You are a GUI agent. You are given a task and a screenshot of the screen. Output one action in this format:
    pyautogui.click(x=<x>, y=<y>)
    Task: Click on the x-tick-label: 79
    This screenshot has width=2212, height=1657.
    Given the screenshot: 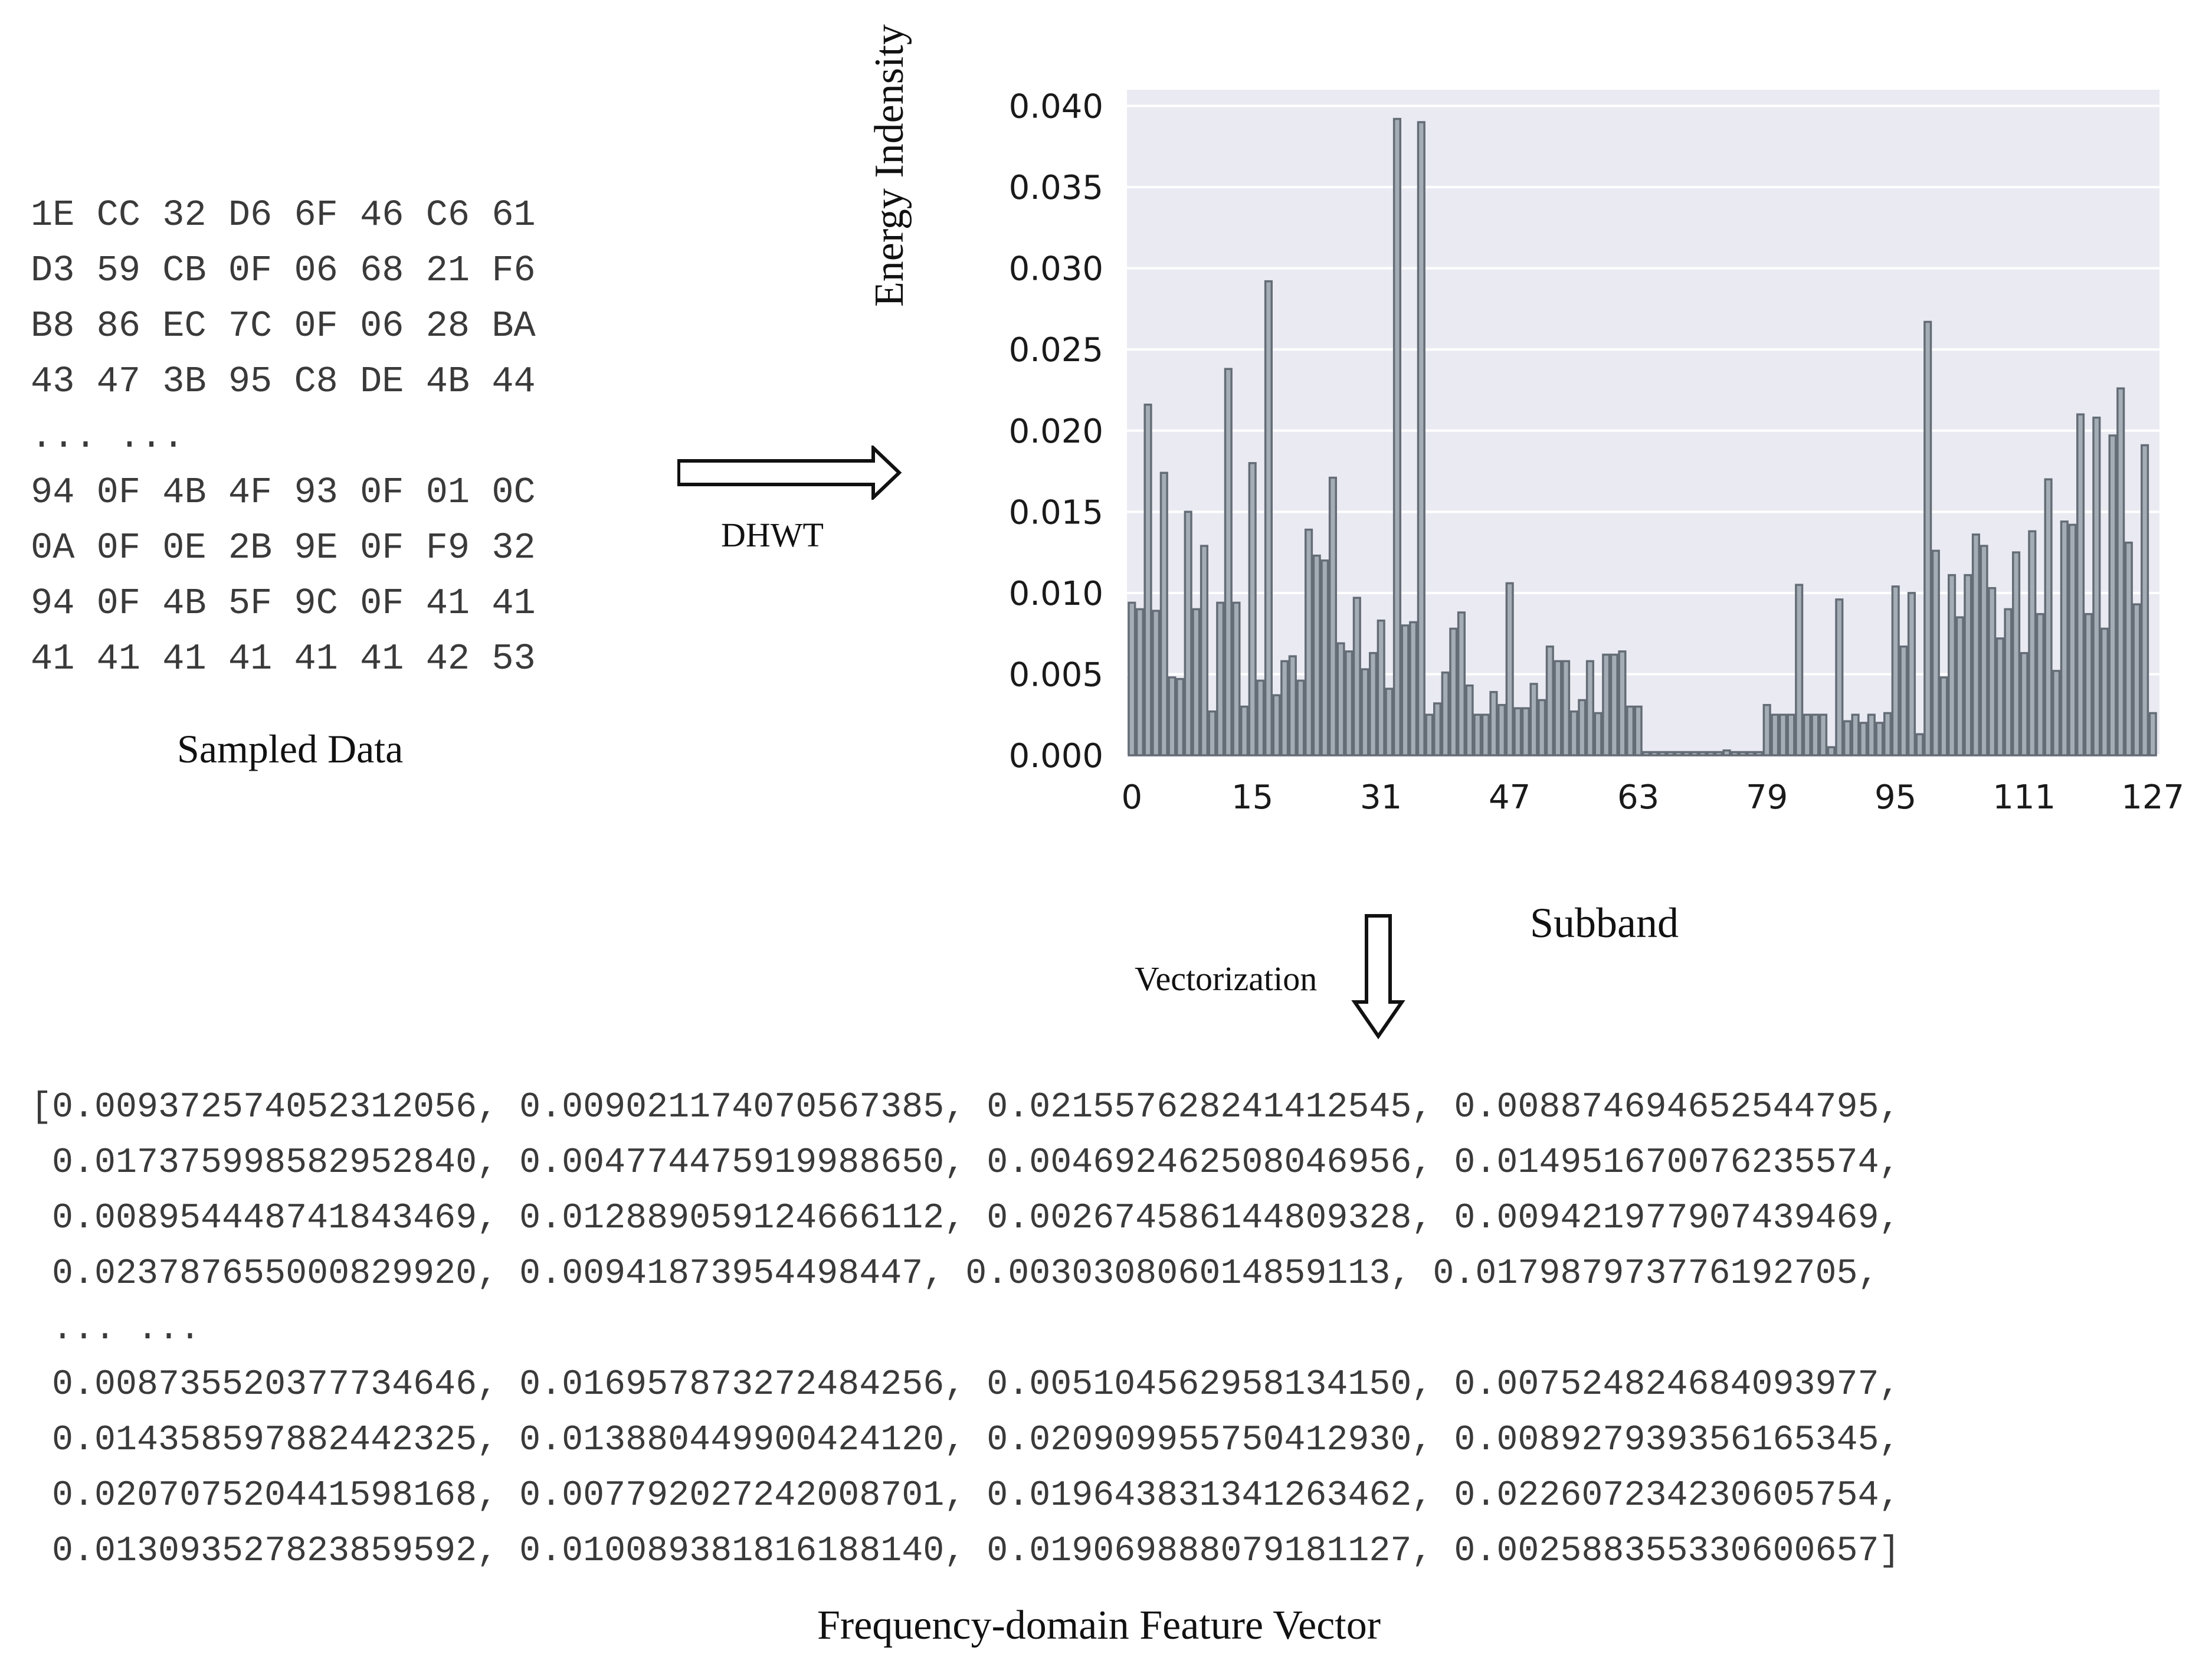 What is the action you would take?
    pyautogui.click(x=1767, y=798)
    